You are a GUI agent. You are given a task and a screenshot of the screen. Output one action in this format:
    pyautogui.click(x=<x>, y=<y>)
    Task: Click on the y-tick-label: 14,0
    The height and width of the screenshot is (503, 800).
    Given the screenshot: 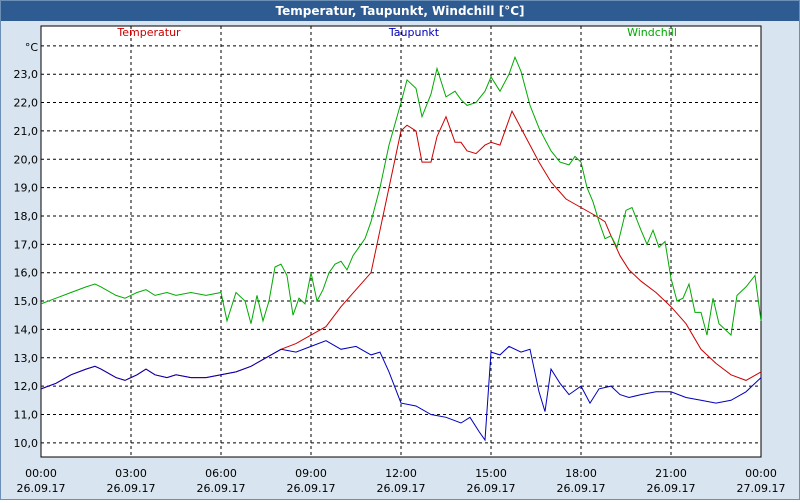 What is the action you would take?
    pyautogui.click(x=26, y=329)
    